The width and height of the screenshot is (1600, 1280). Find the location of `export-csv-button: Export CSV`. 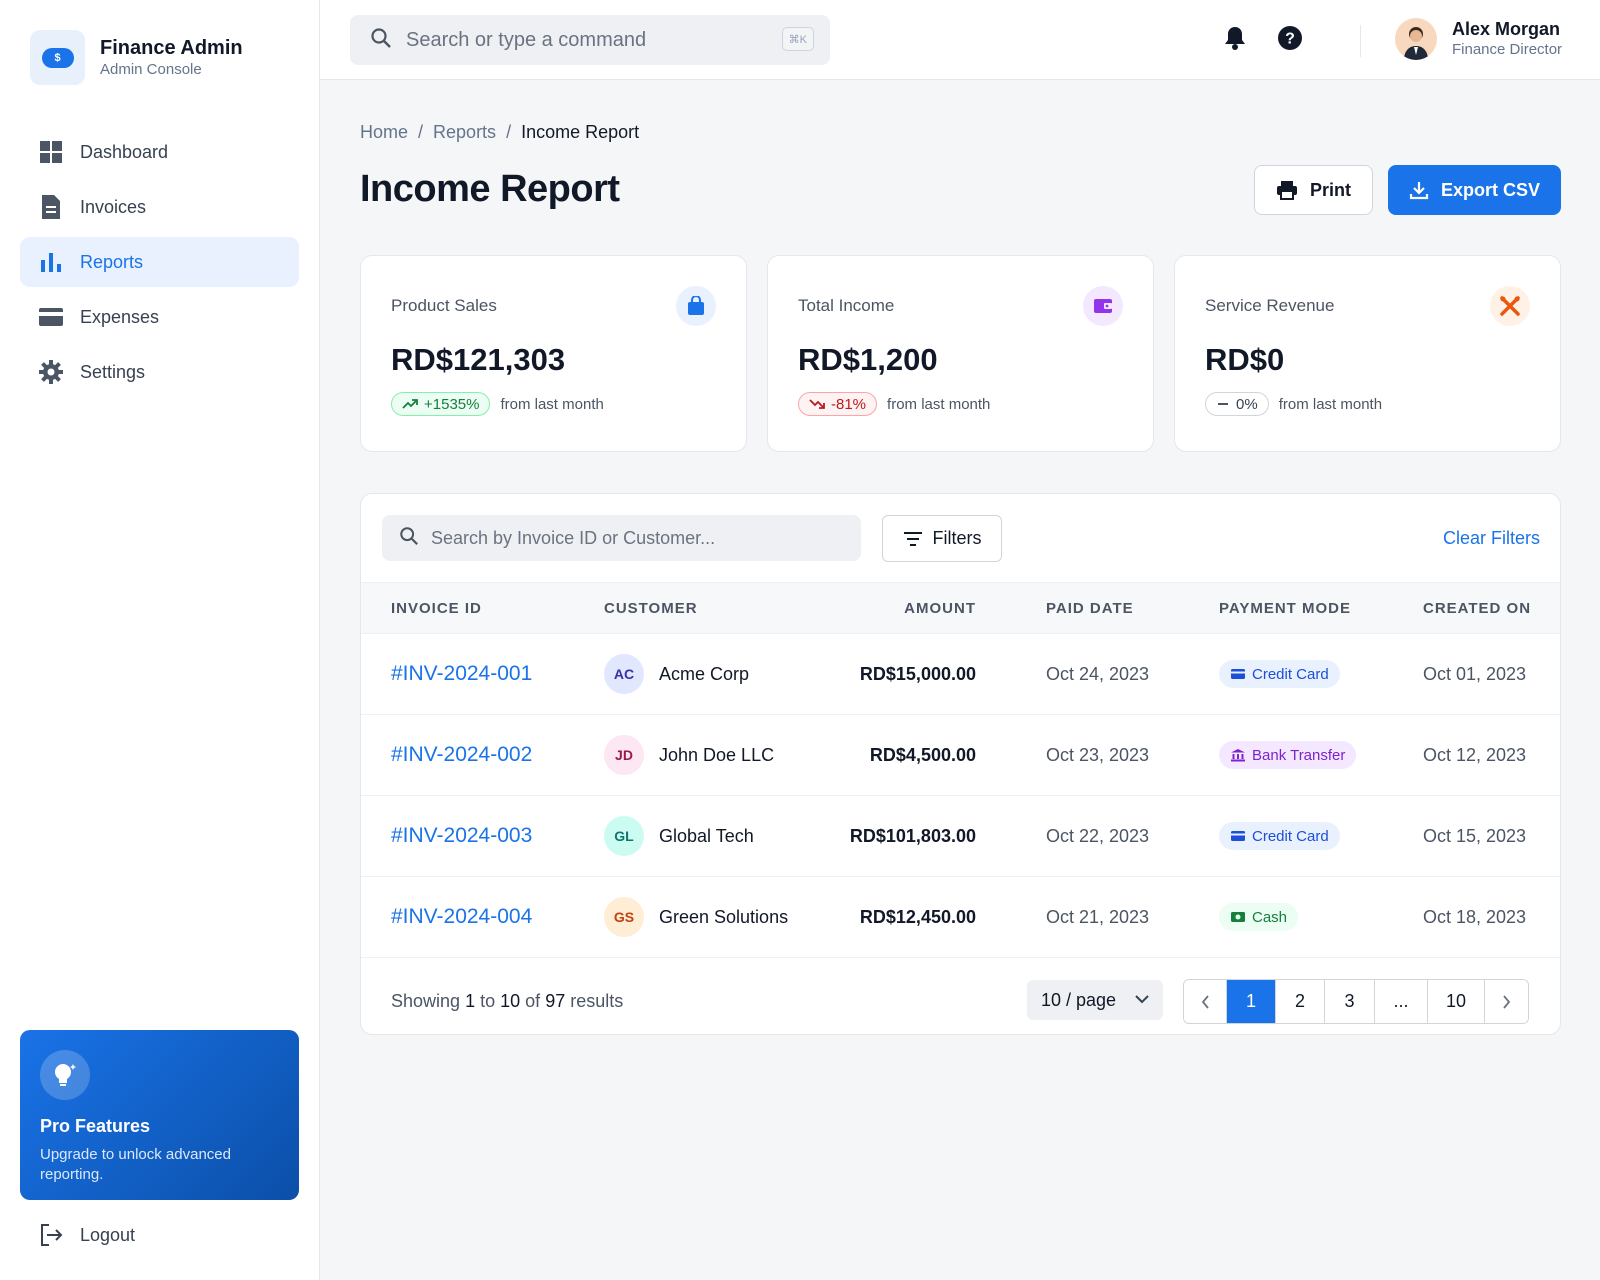

export-csv-button: Export CSV is located at coordinates (1474, 190).